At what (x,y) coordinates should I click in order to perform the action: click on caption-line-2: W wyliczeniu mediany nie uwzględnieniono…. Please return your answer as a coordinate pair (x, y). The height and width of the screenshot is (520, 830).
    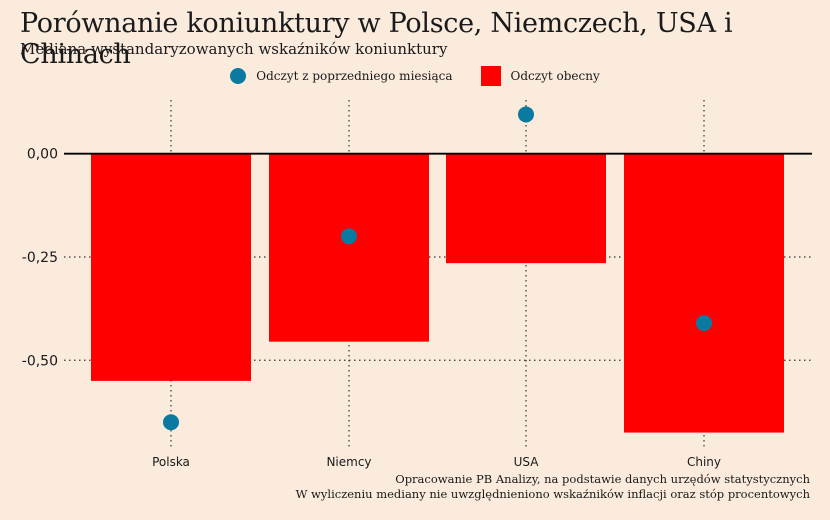
    Looking at the image, I should click on (552, 494).